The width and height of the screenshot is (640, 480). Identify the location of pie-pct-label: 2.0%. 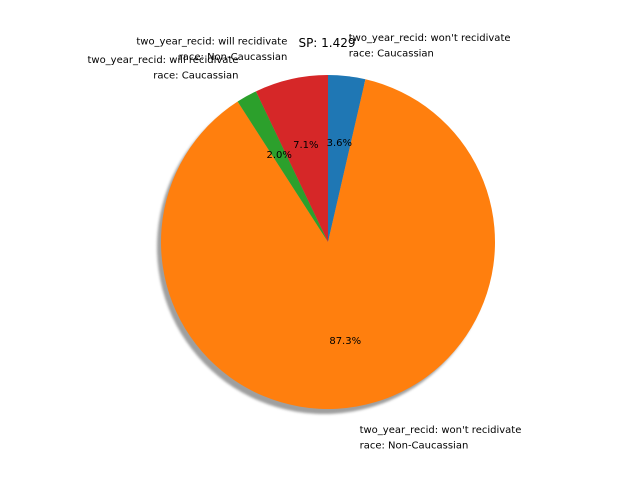
(278, 155).